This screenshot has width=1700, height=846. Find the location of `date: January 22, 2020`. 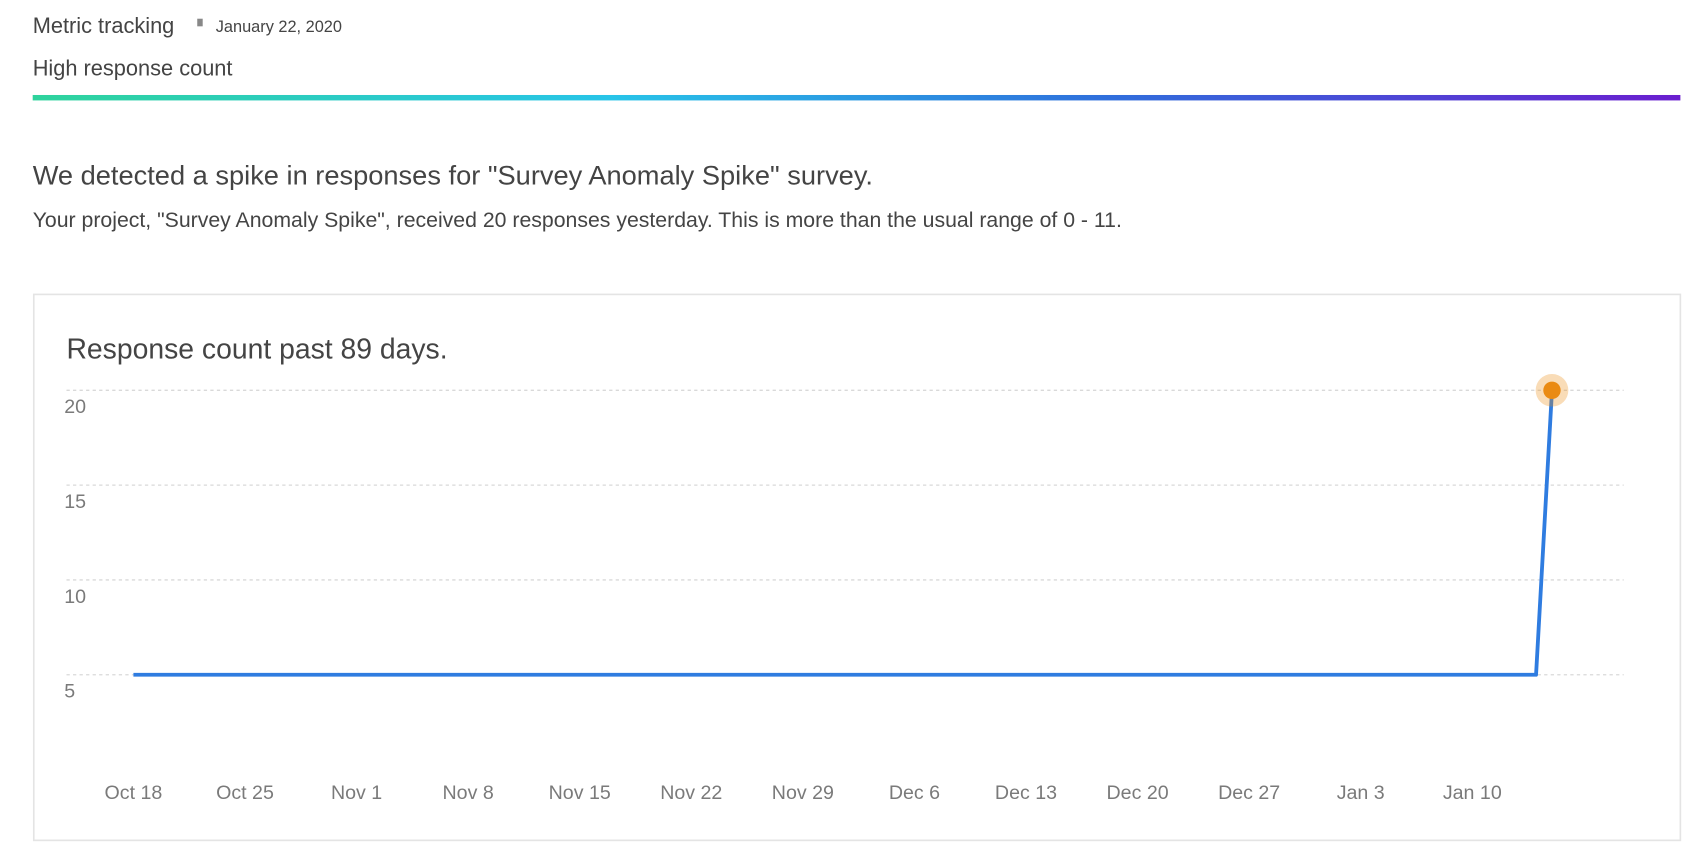

date: January 22, 2020 is located at coordinates (279, 27).